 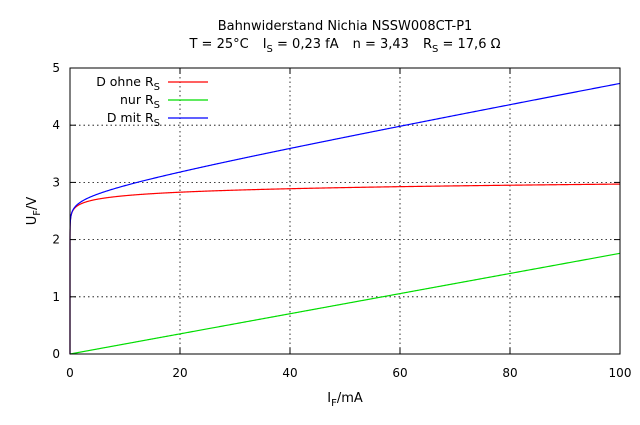 I want to click on title-rs-value: = 17,6 Ω, so click(x=469, y=44).